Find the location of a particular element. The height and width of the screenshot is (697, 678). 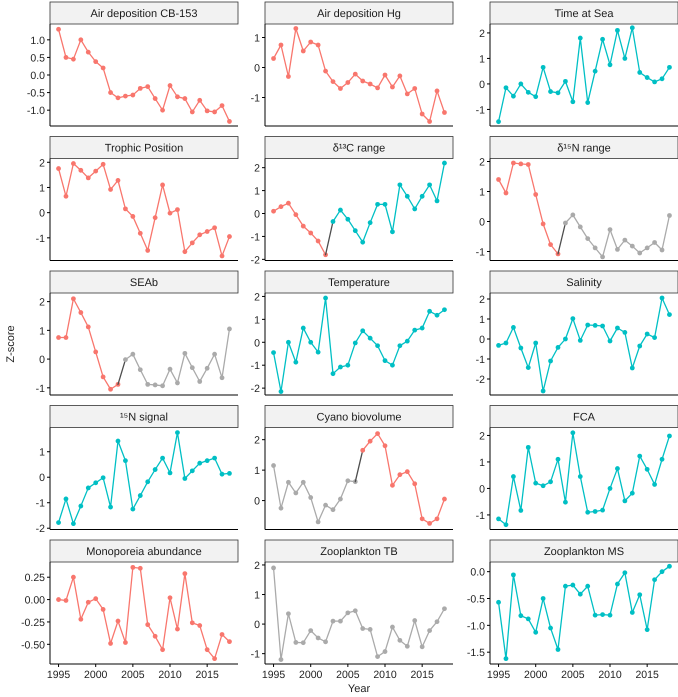

y-tick-label: -0.5 is located at coordinates (36, 94).